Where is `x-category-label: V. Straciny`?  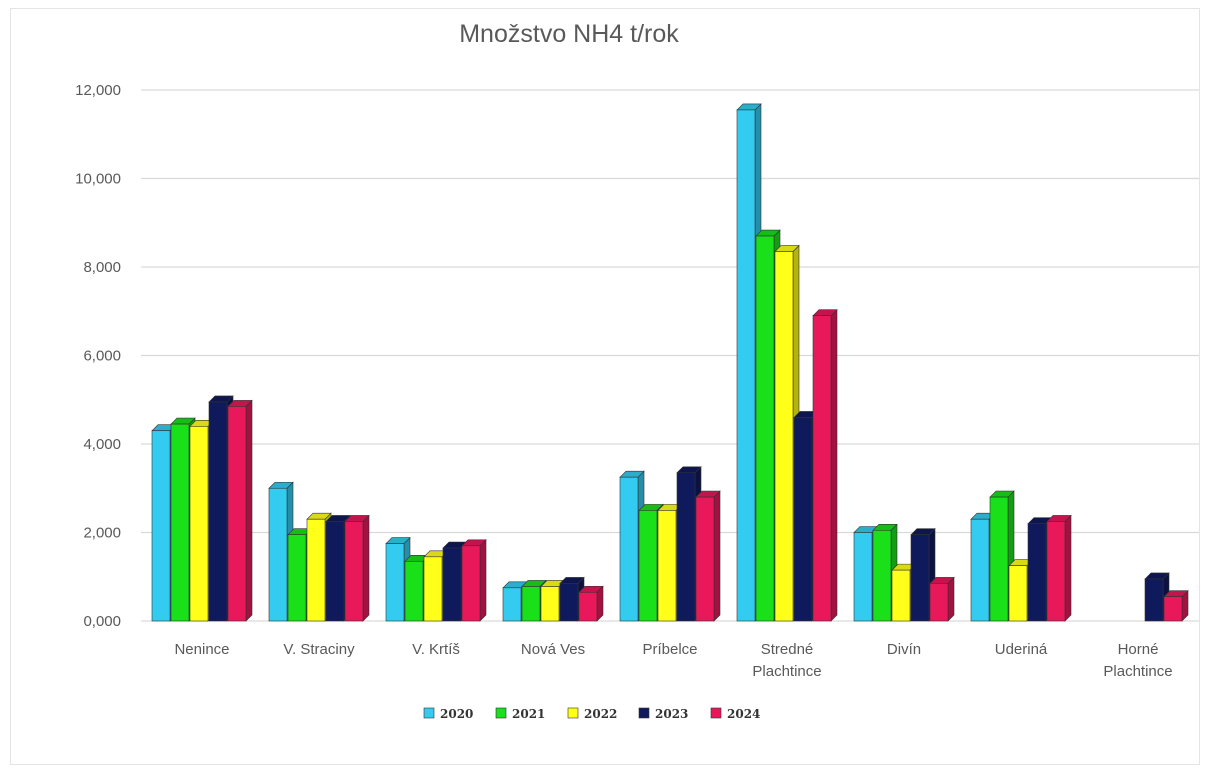 x-category-label: V. Straciny is located at coordinates (319, 649).